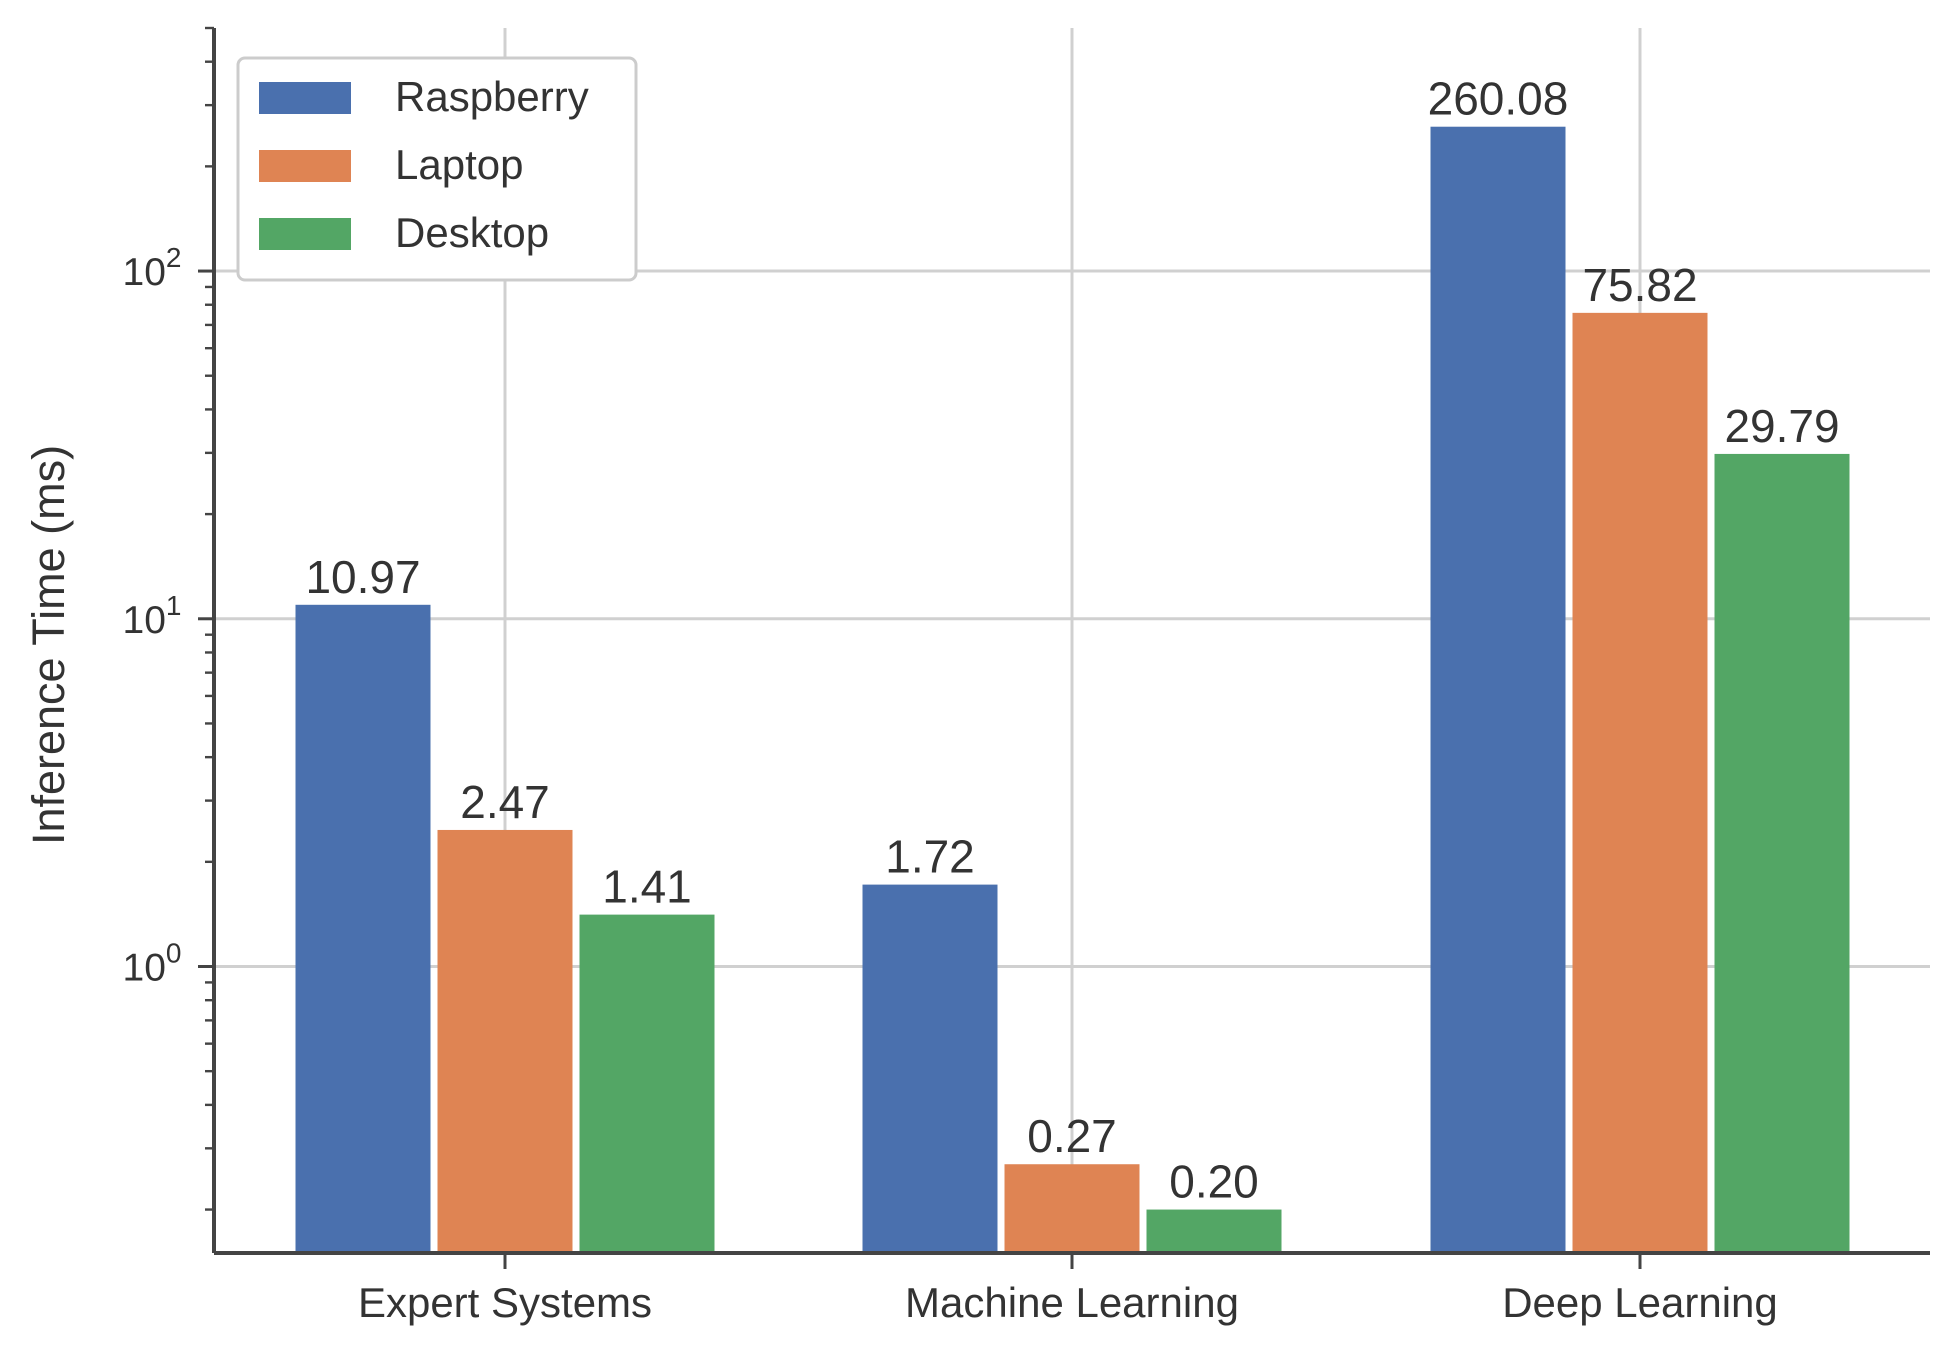 The height and width of the screenshot is (1362, 1960). Describe the element at coordinates (305, 234) in the screenshot. I see `legend-swatch-desktop` at that location.